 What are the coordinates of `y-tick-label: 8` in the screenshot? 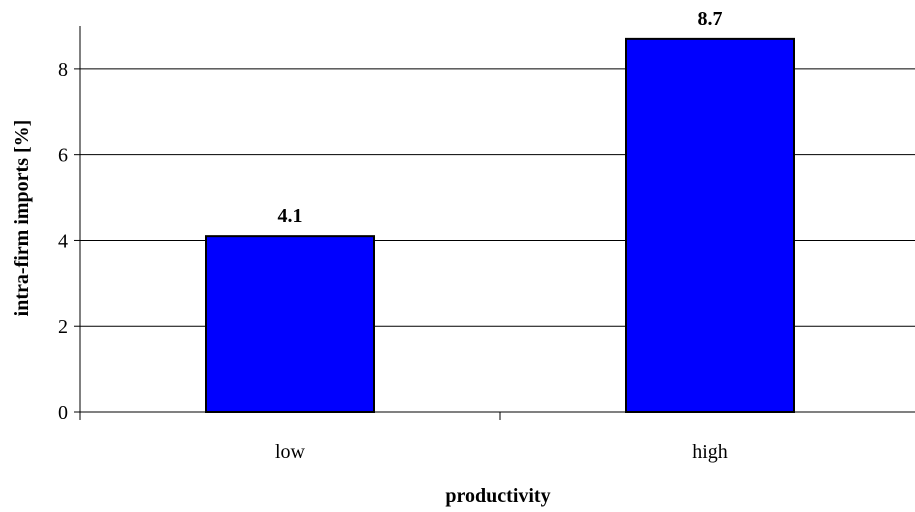 It's located at (63, 70).